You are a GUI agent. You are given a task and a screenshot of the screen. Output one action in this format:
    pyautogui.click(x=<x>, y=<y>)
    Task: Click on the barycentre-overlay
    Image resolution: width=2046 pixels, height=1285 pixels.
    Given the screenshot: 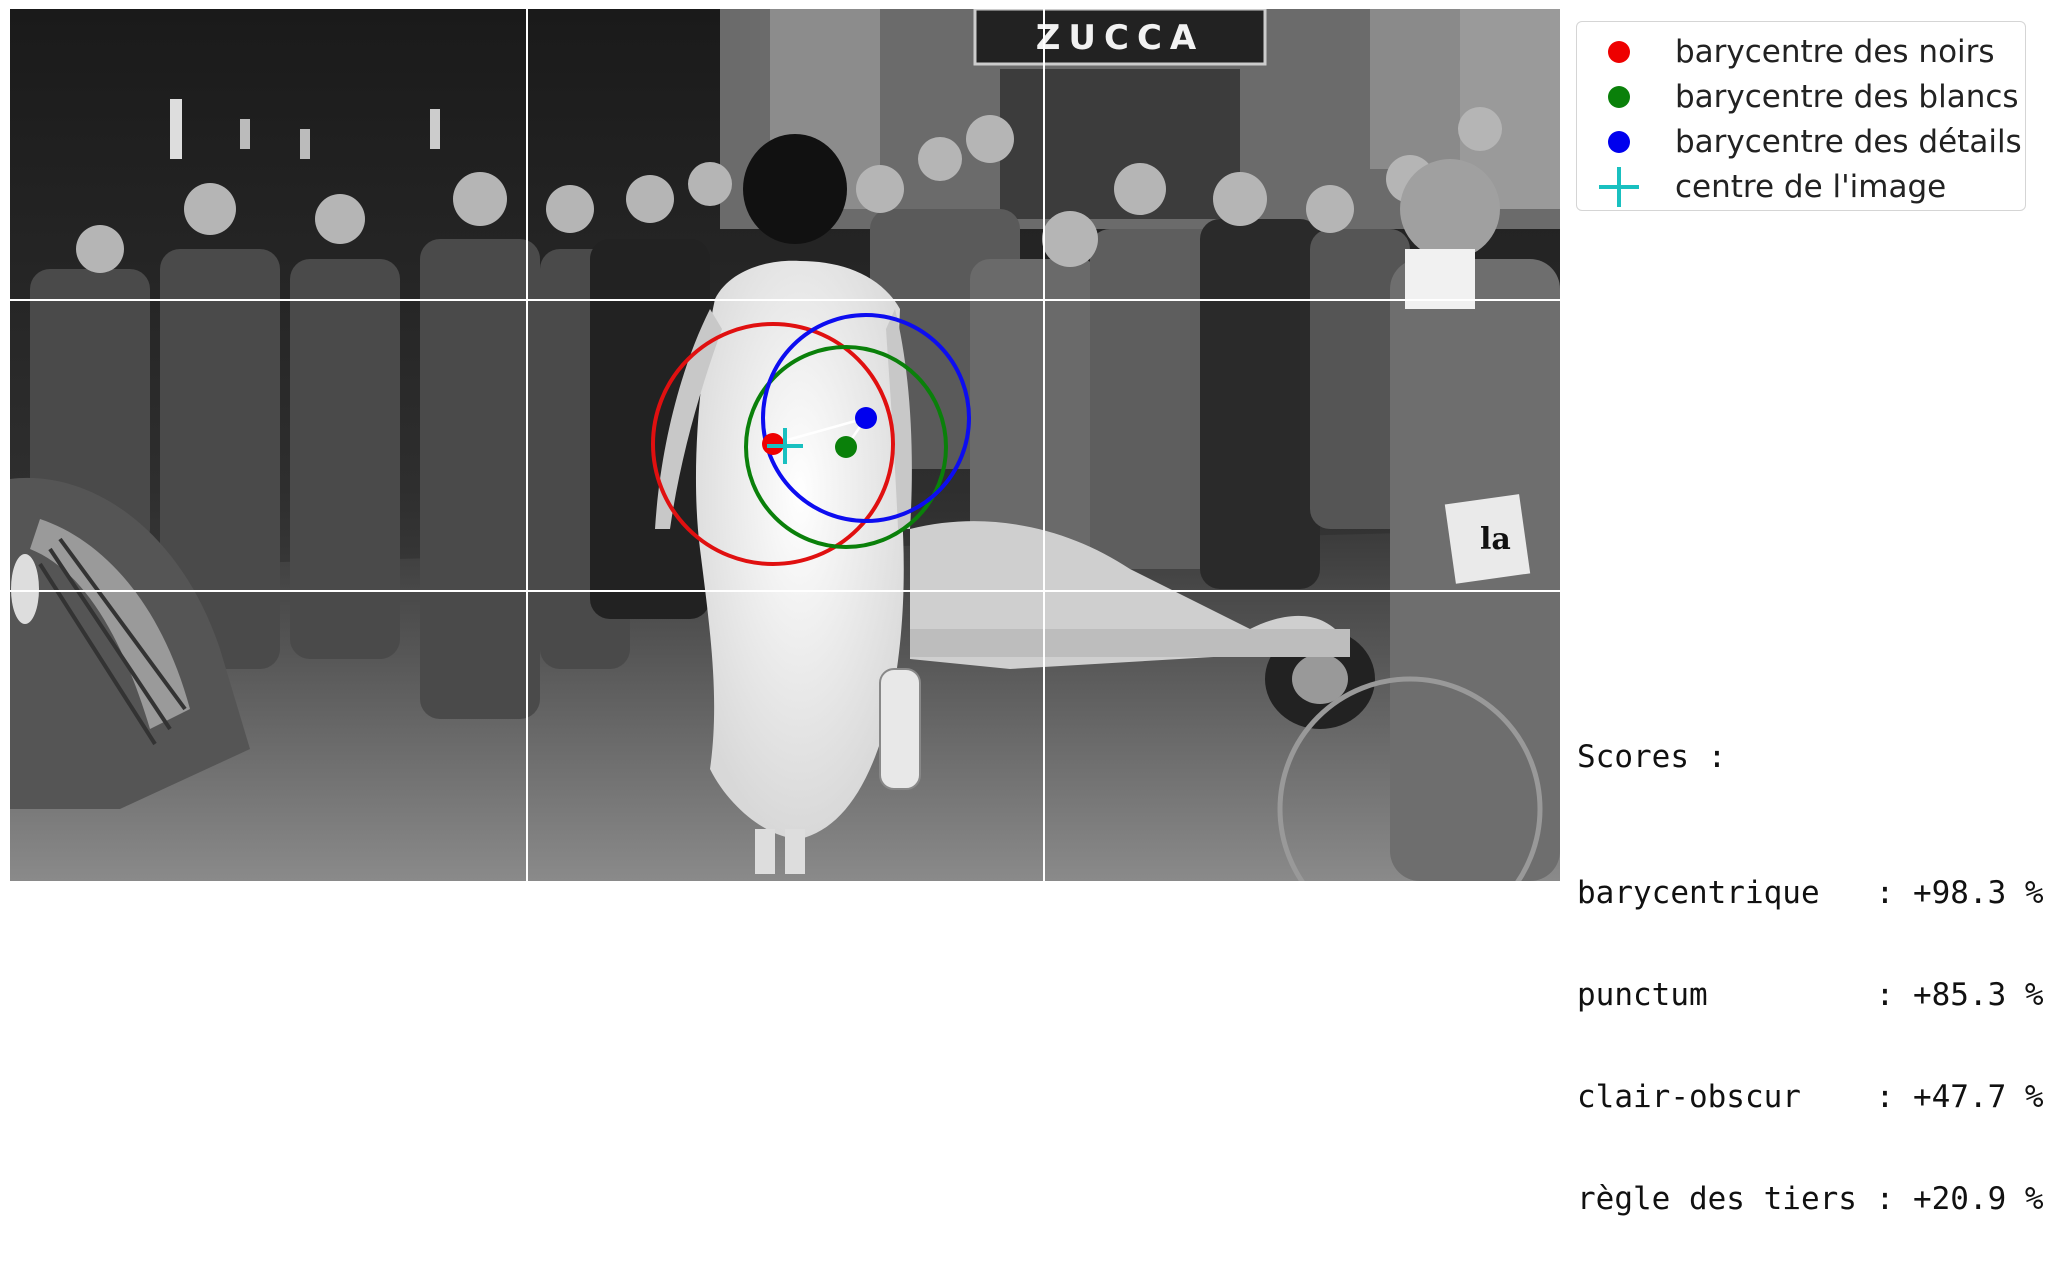 What is the action you would take?
    pyautogui.click(x=811, y=439)
    